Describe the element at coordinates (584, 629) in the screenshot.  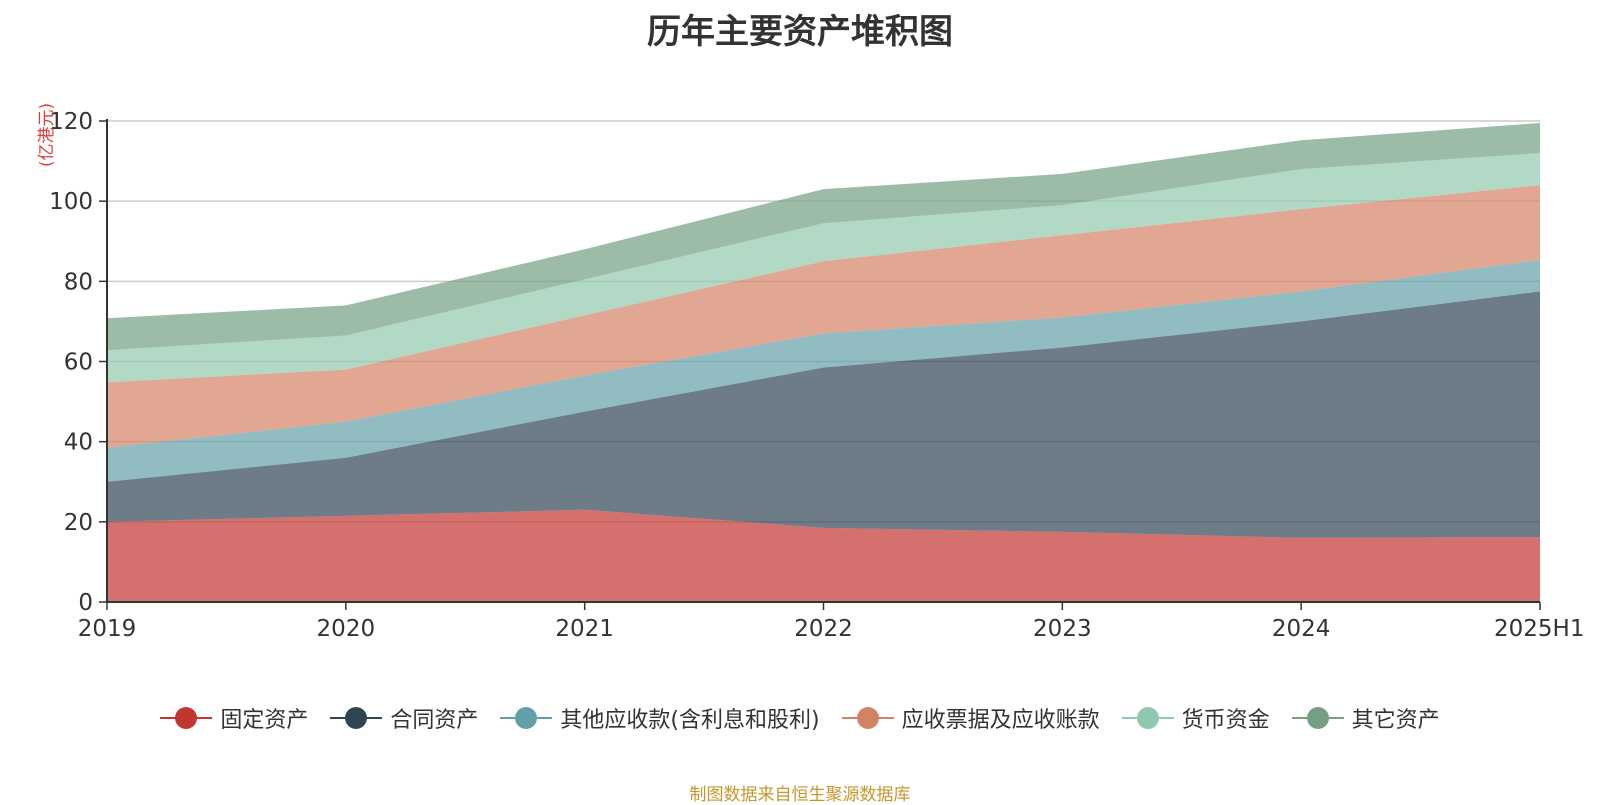
I see `x-tick-label: 2021` at that location.